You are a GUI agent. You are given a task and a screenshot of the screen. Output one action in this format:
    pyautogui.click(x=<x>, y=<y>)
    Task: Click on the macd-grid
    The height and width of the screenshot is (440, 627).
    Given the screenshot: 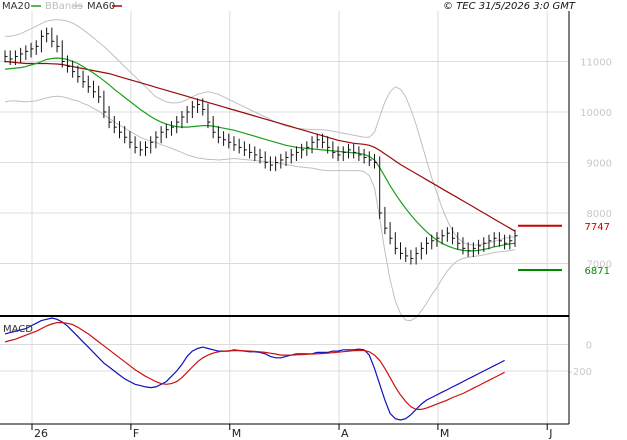 What is the action you would take?
    pyautogui.click(x=284, y=358)
    